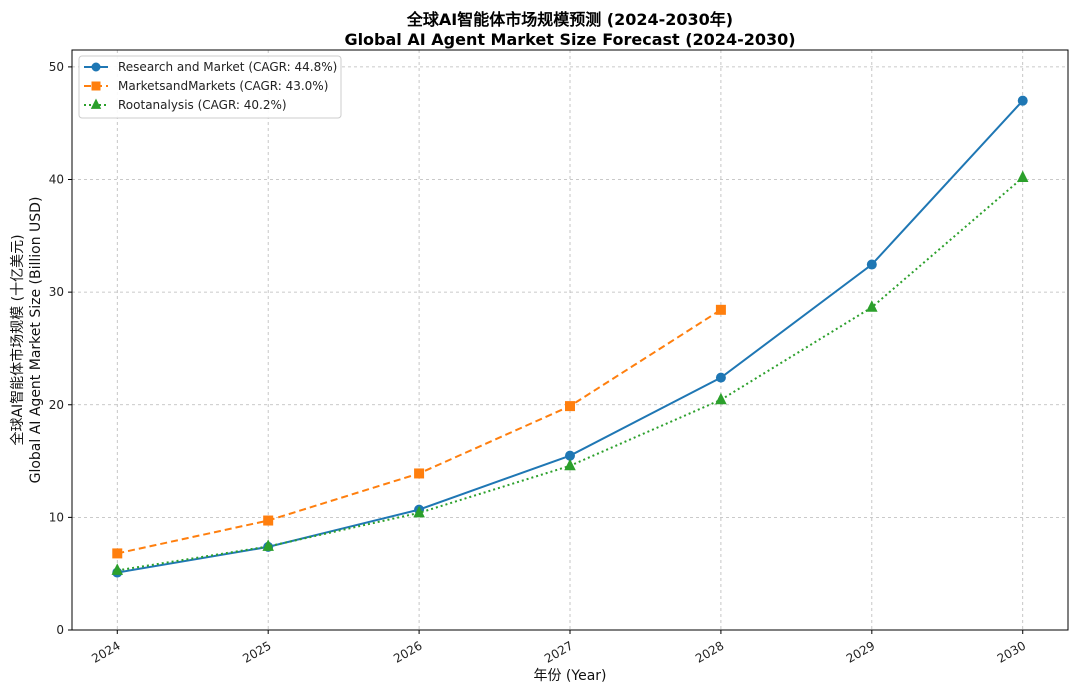  Describe the element at coordinates (56, 67) in the screenshot. I see `y-tick-label: 50` at that location.